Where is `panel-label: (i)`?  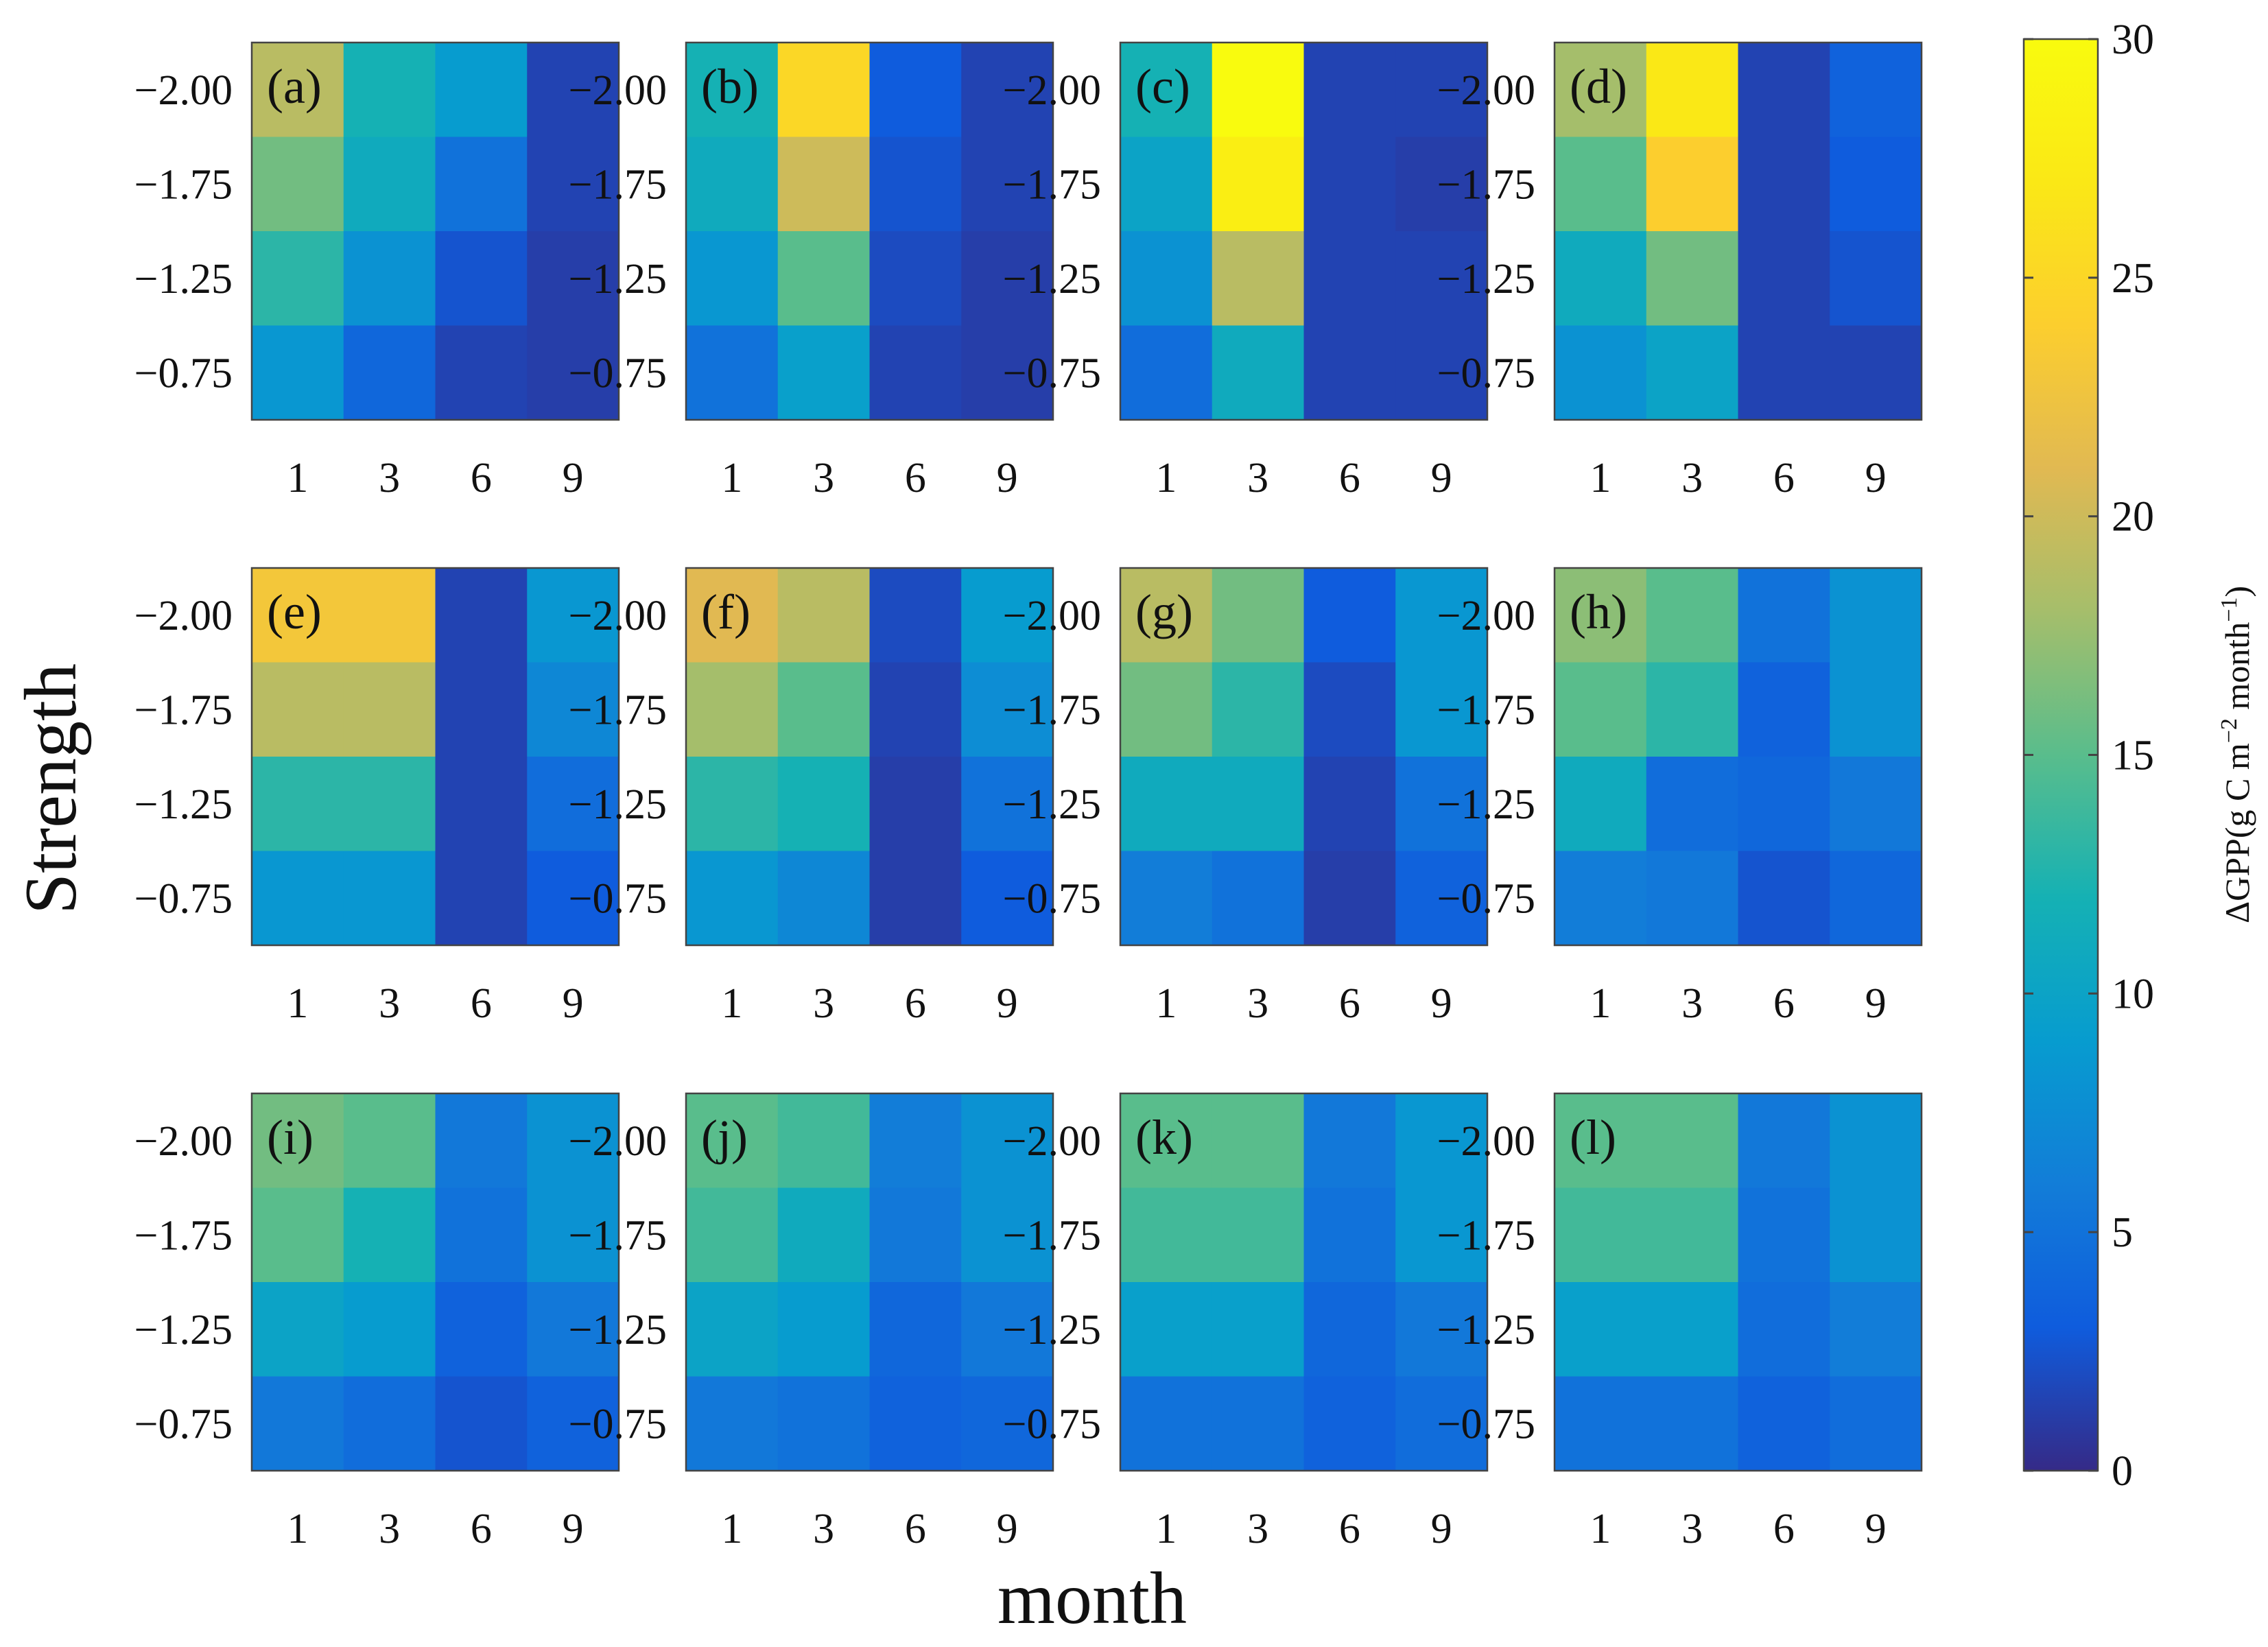 panel-label: (i) is located at coordinates (290, 1137).